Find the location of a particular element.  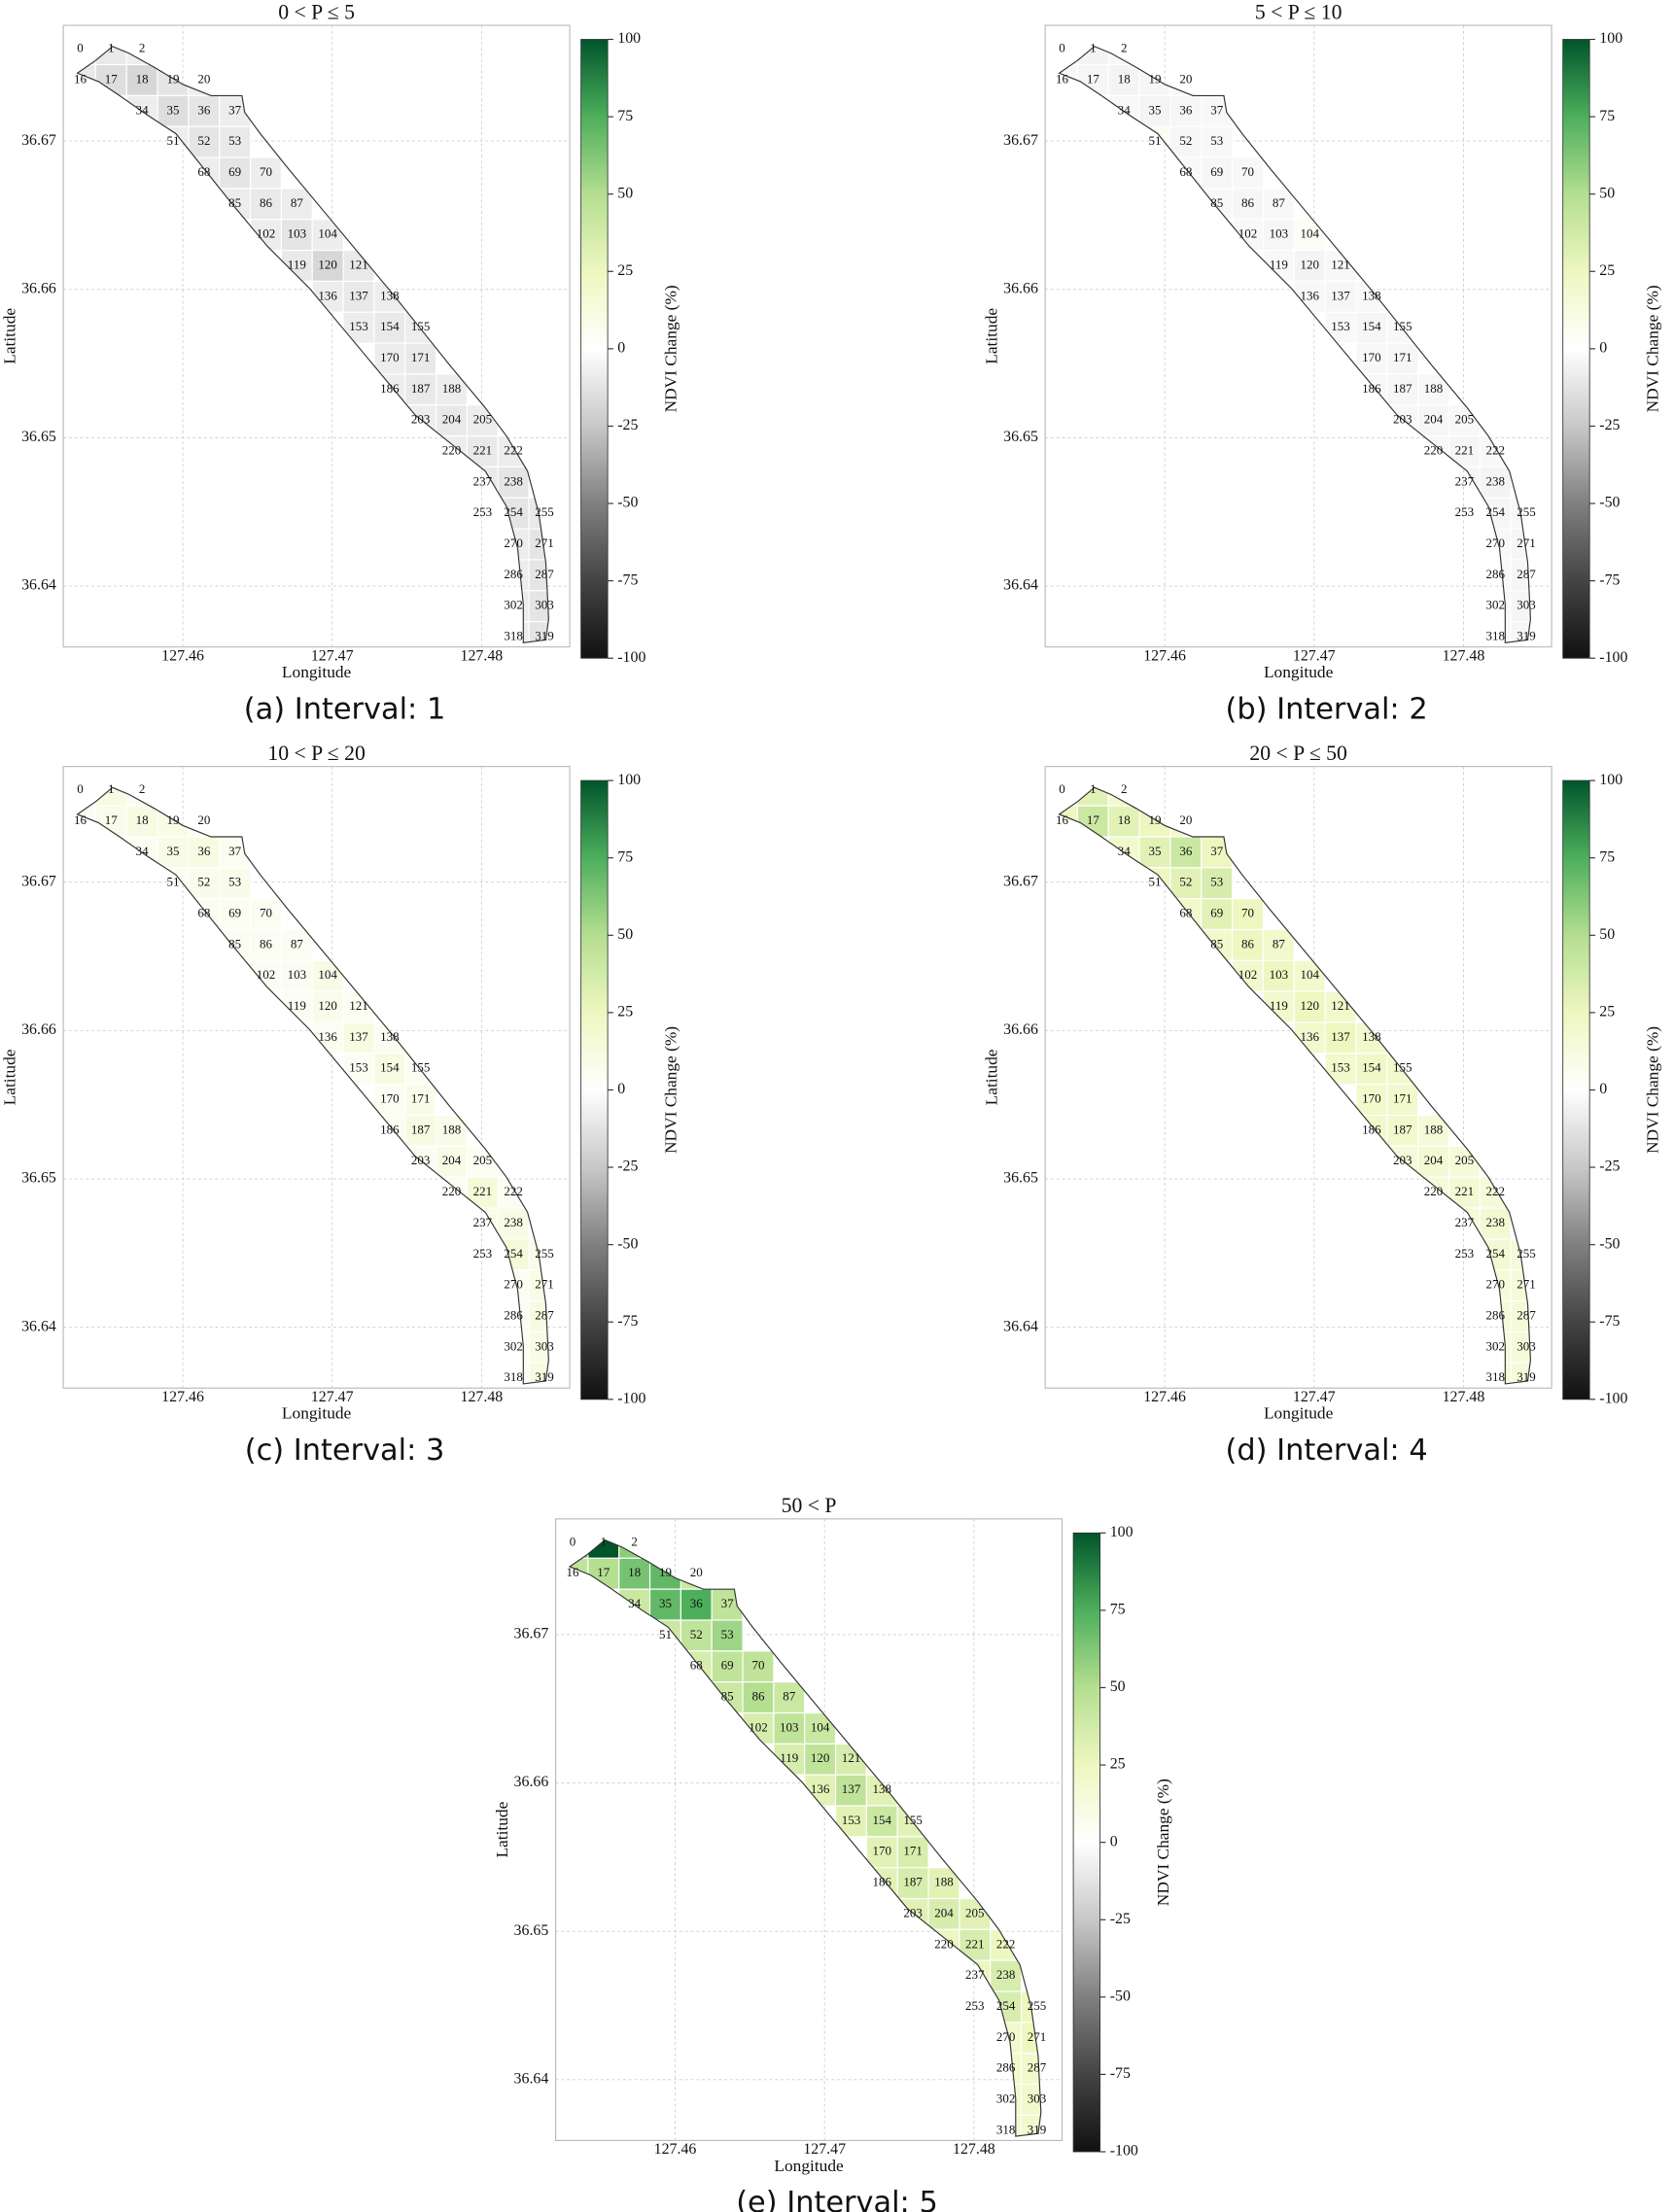

cell-label: 0 is located at coordinates (573, 1541).